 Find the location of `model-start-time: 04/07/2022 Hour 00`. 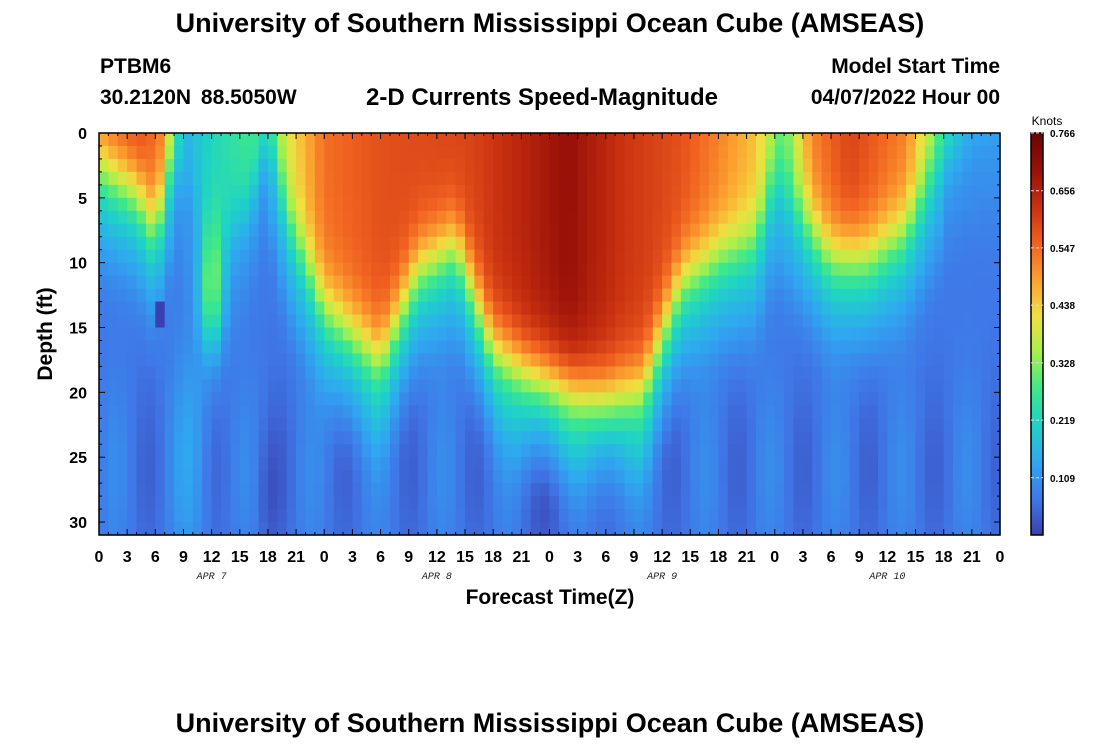

model-start-time: 04/07/2022 Hour 00 is located at coordinates (905, 97).